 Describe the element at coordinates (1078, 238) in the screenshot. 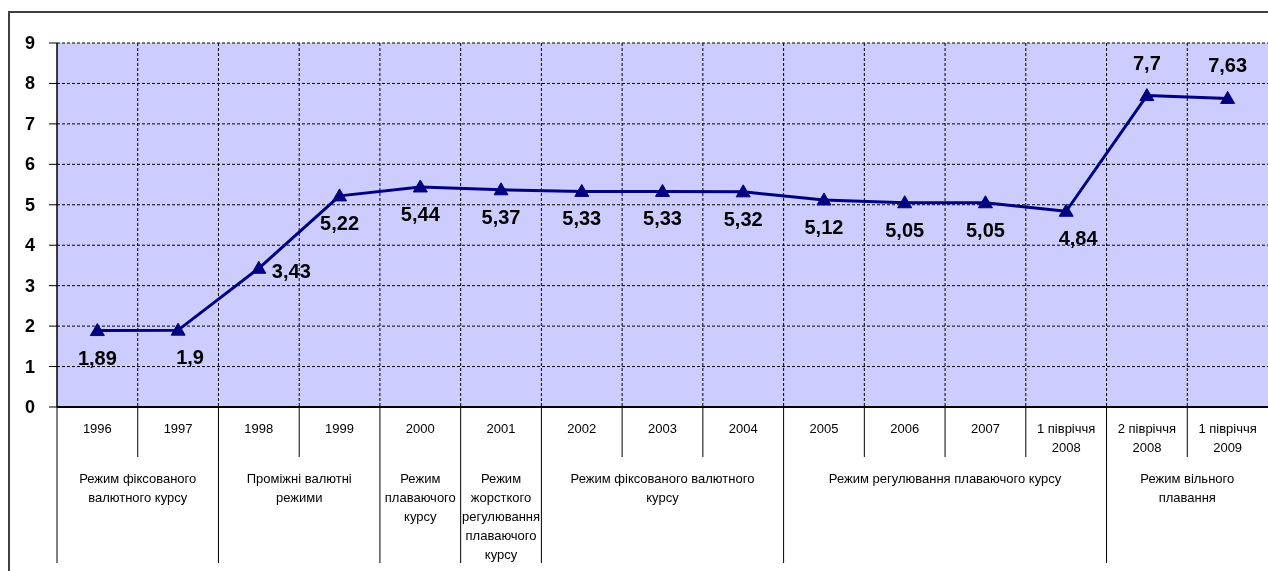

I see `data-label: 4,84` at that location.